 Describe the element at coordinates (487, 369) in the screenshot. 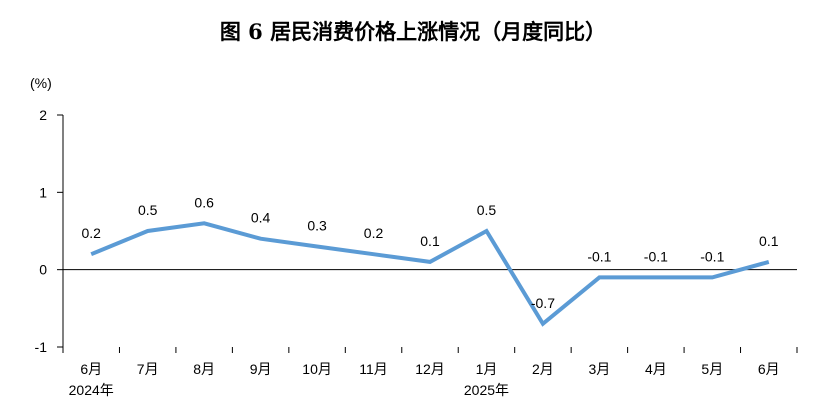

I see `x-tick-label: 1月` at that location.